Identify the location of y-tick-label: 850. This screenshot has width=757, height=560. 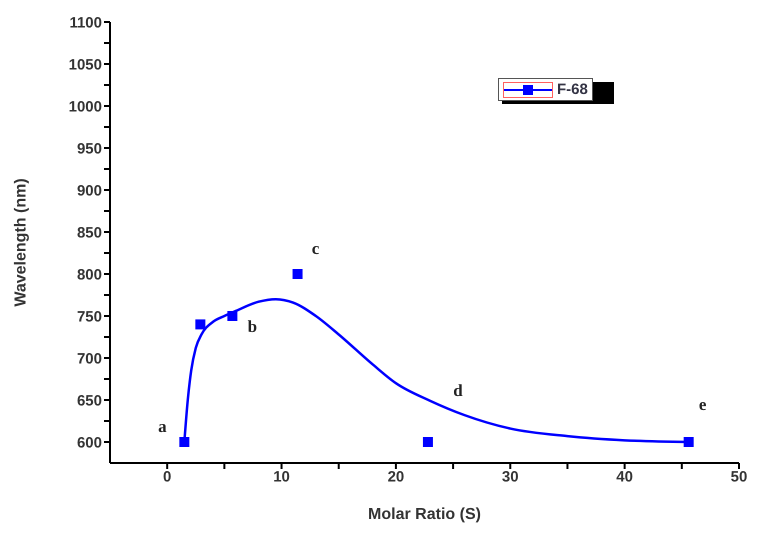
(89, 233).